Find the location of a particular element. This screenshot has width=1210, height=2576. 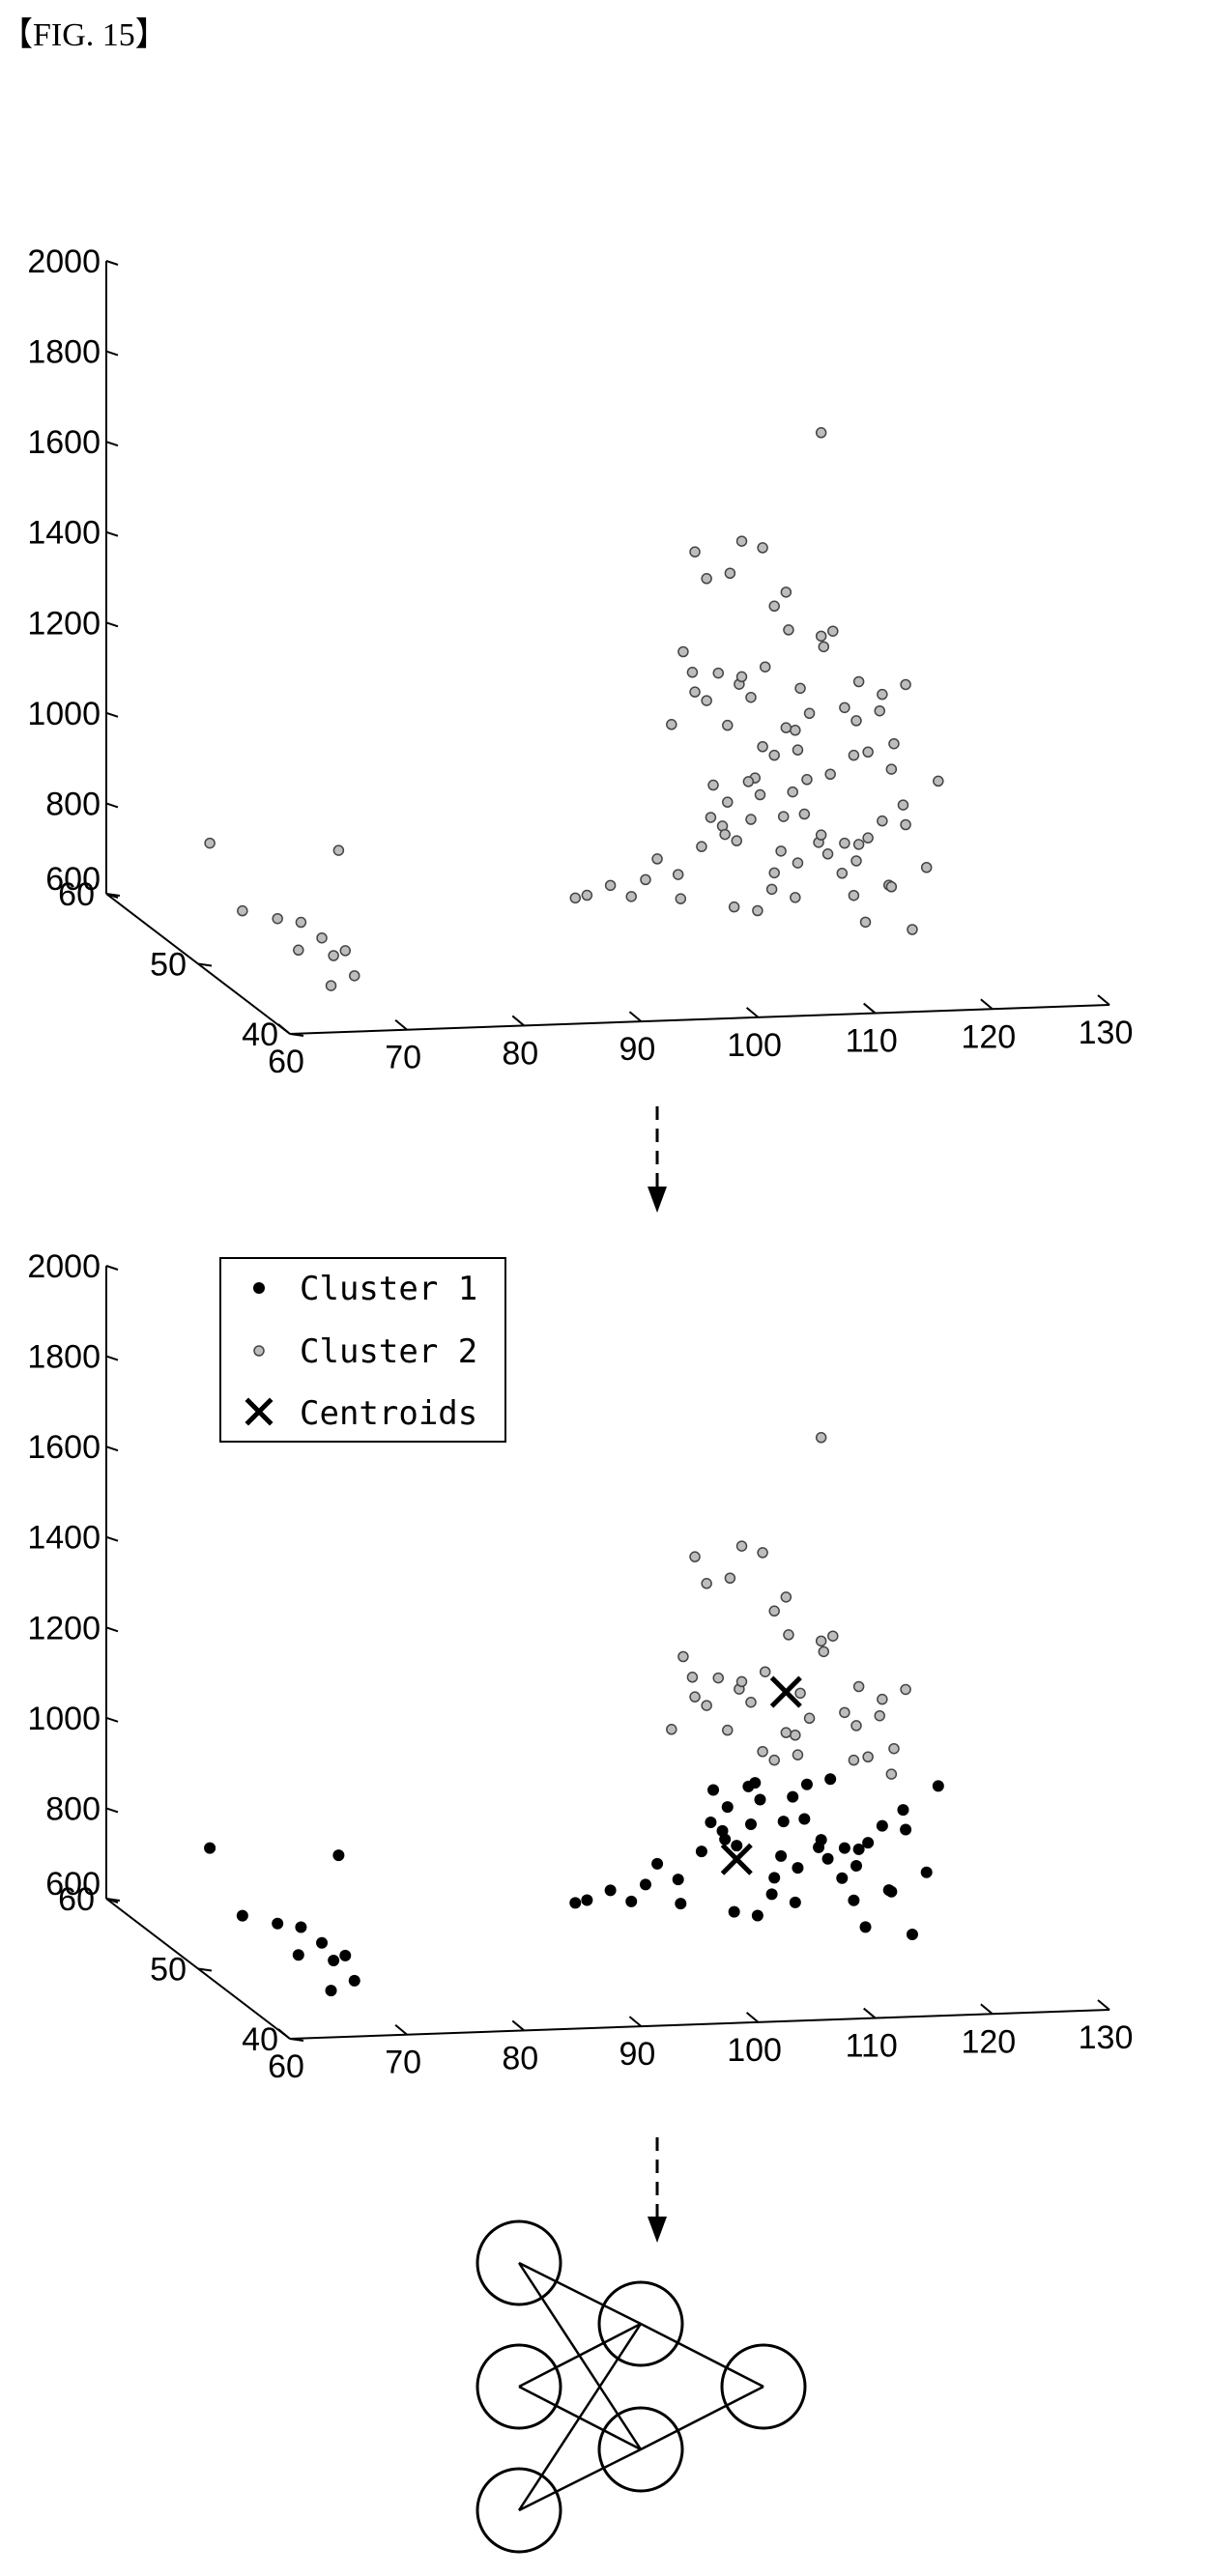

x-tick-label: 130 is located at coordinates (1106, 2038).